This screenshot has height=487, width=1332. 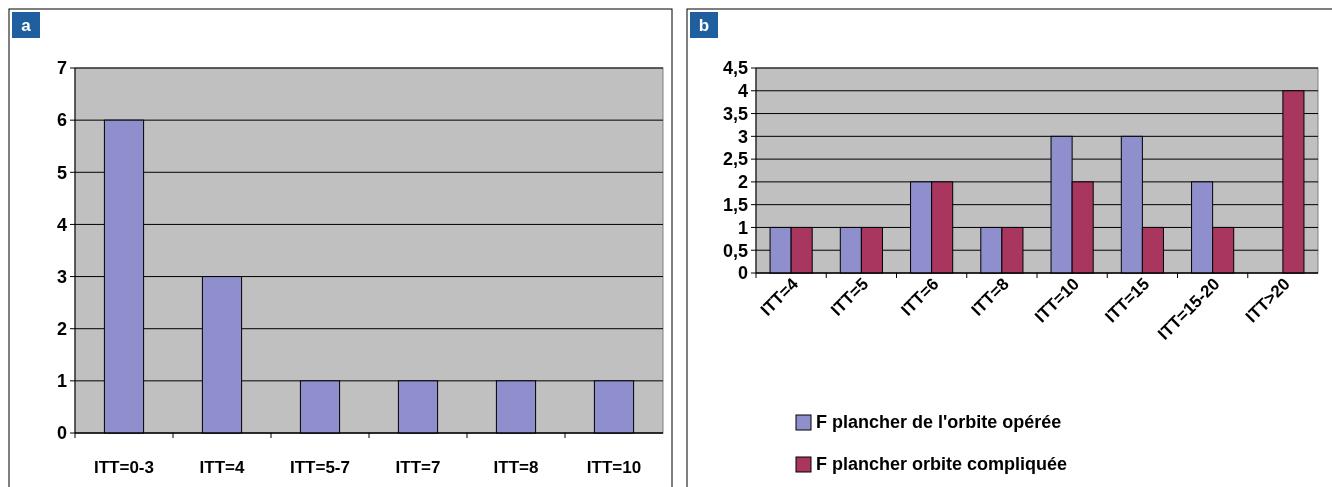 I want to click on y-tick-label: 4,5, so click(x=735, y=68).